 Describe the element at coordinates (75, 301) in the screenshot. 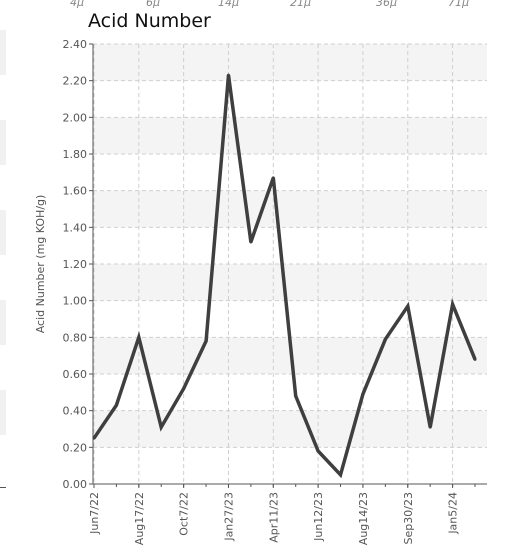

I see `y-tick-label: 1.00` at that location.